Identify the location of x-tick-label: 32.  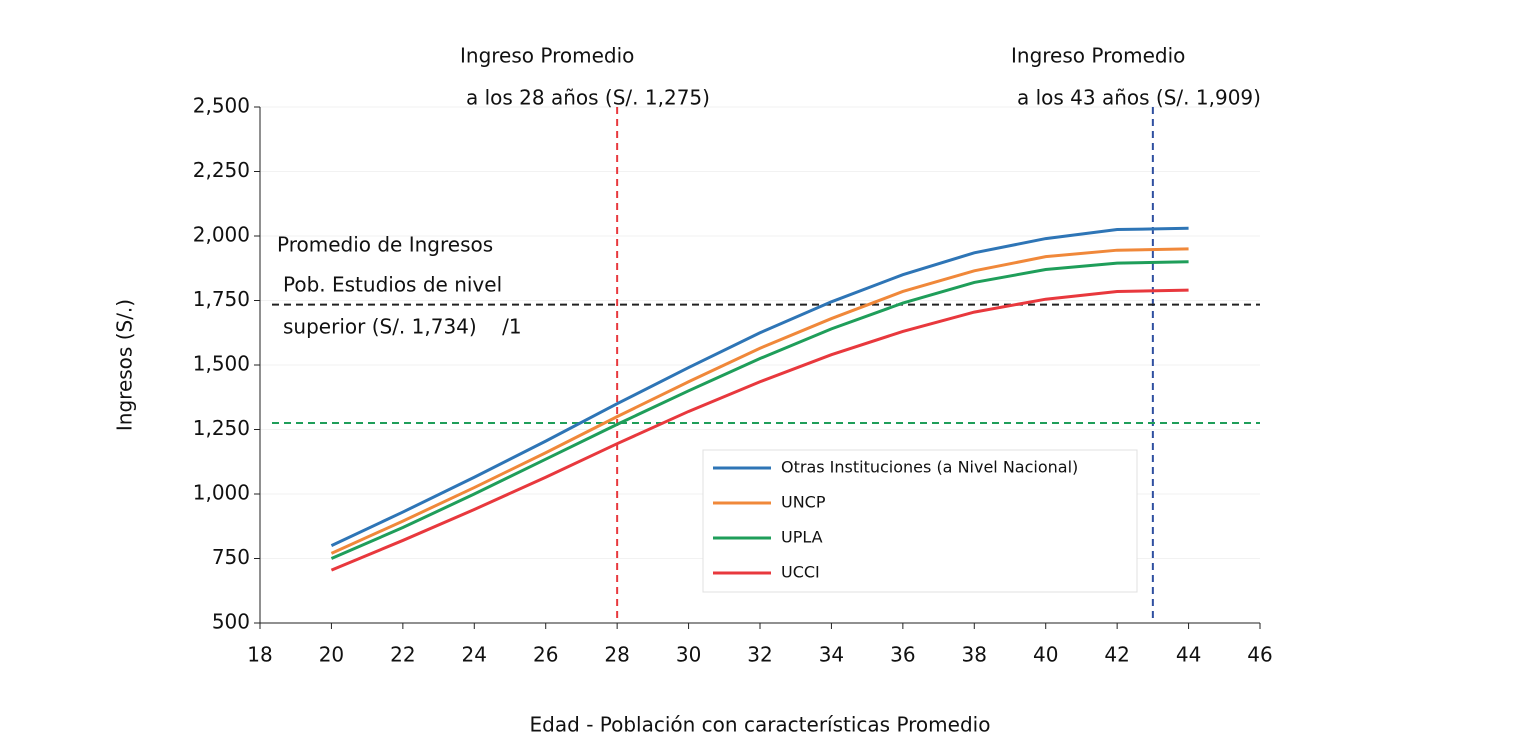
(759, 655).